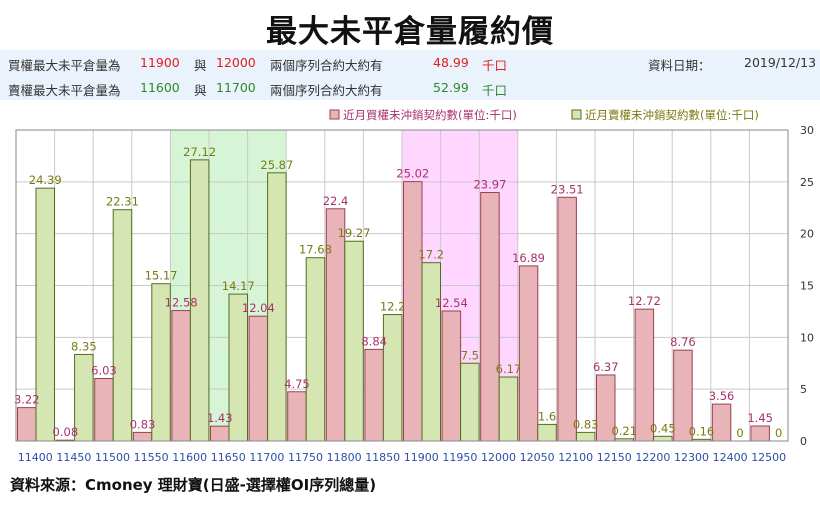 This screenshot has height=505, width=820. Describe the element at coordinates (567, 189) in the screenshot. I see `call-value-label: 23.51` at that location.